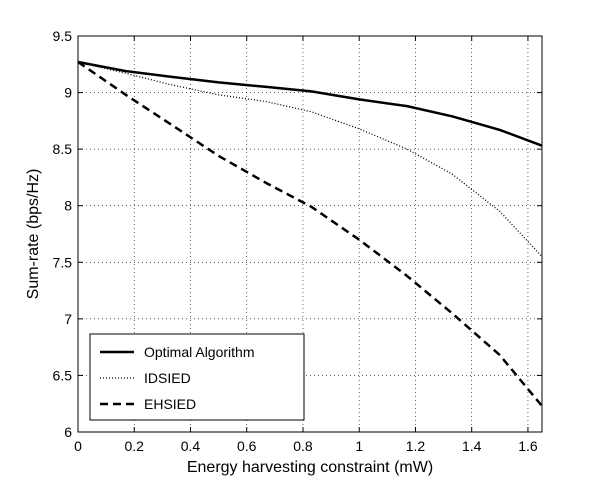 The height and width of the screenshot is (486, 599). Describe the element at coordinates (63, 262) in the screenshot. I see `y-tick-label: 7.5` at that location.